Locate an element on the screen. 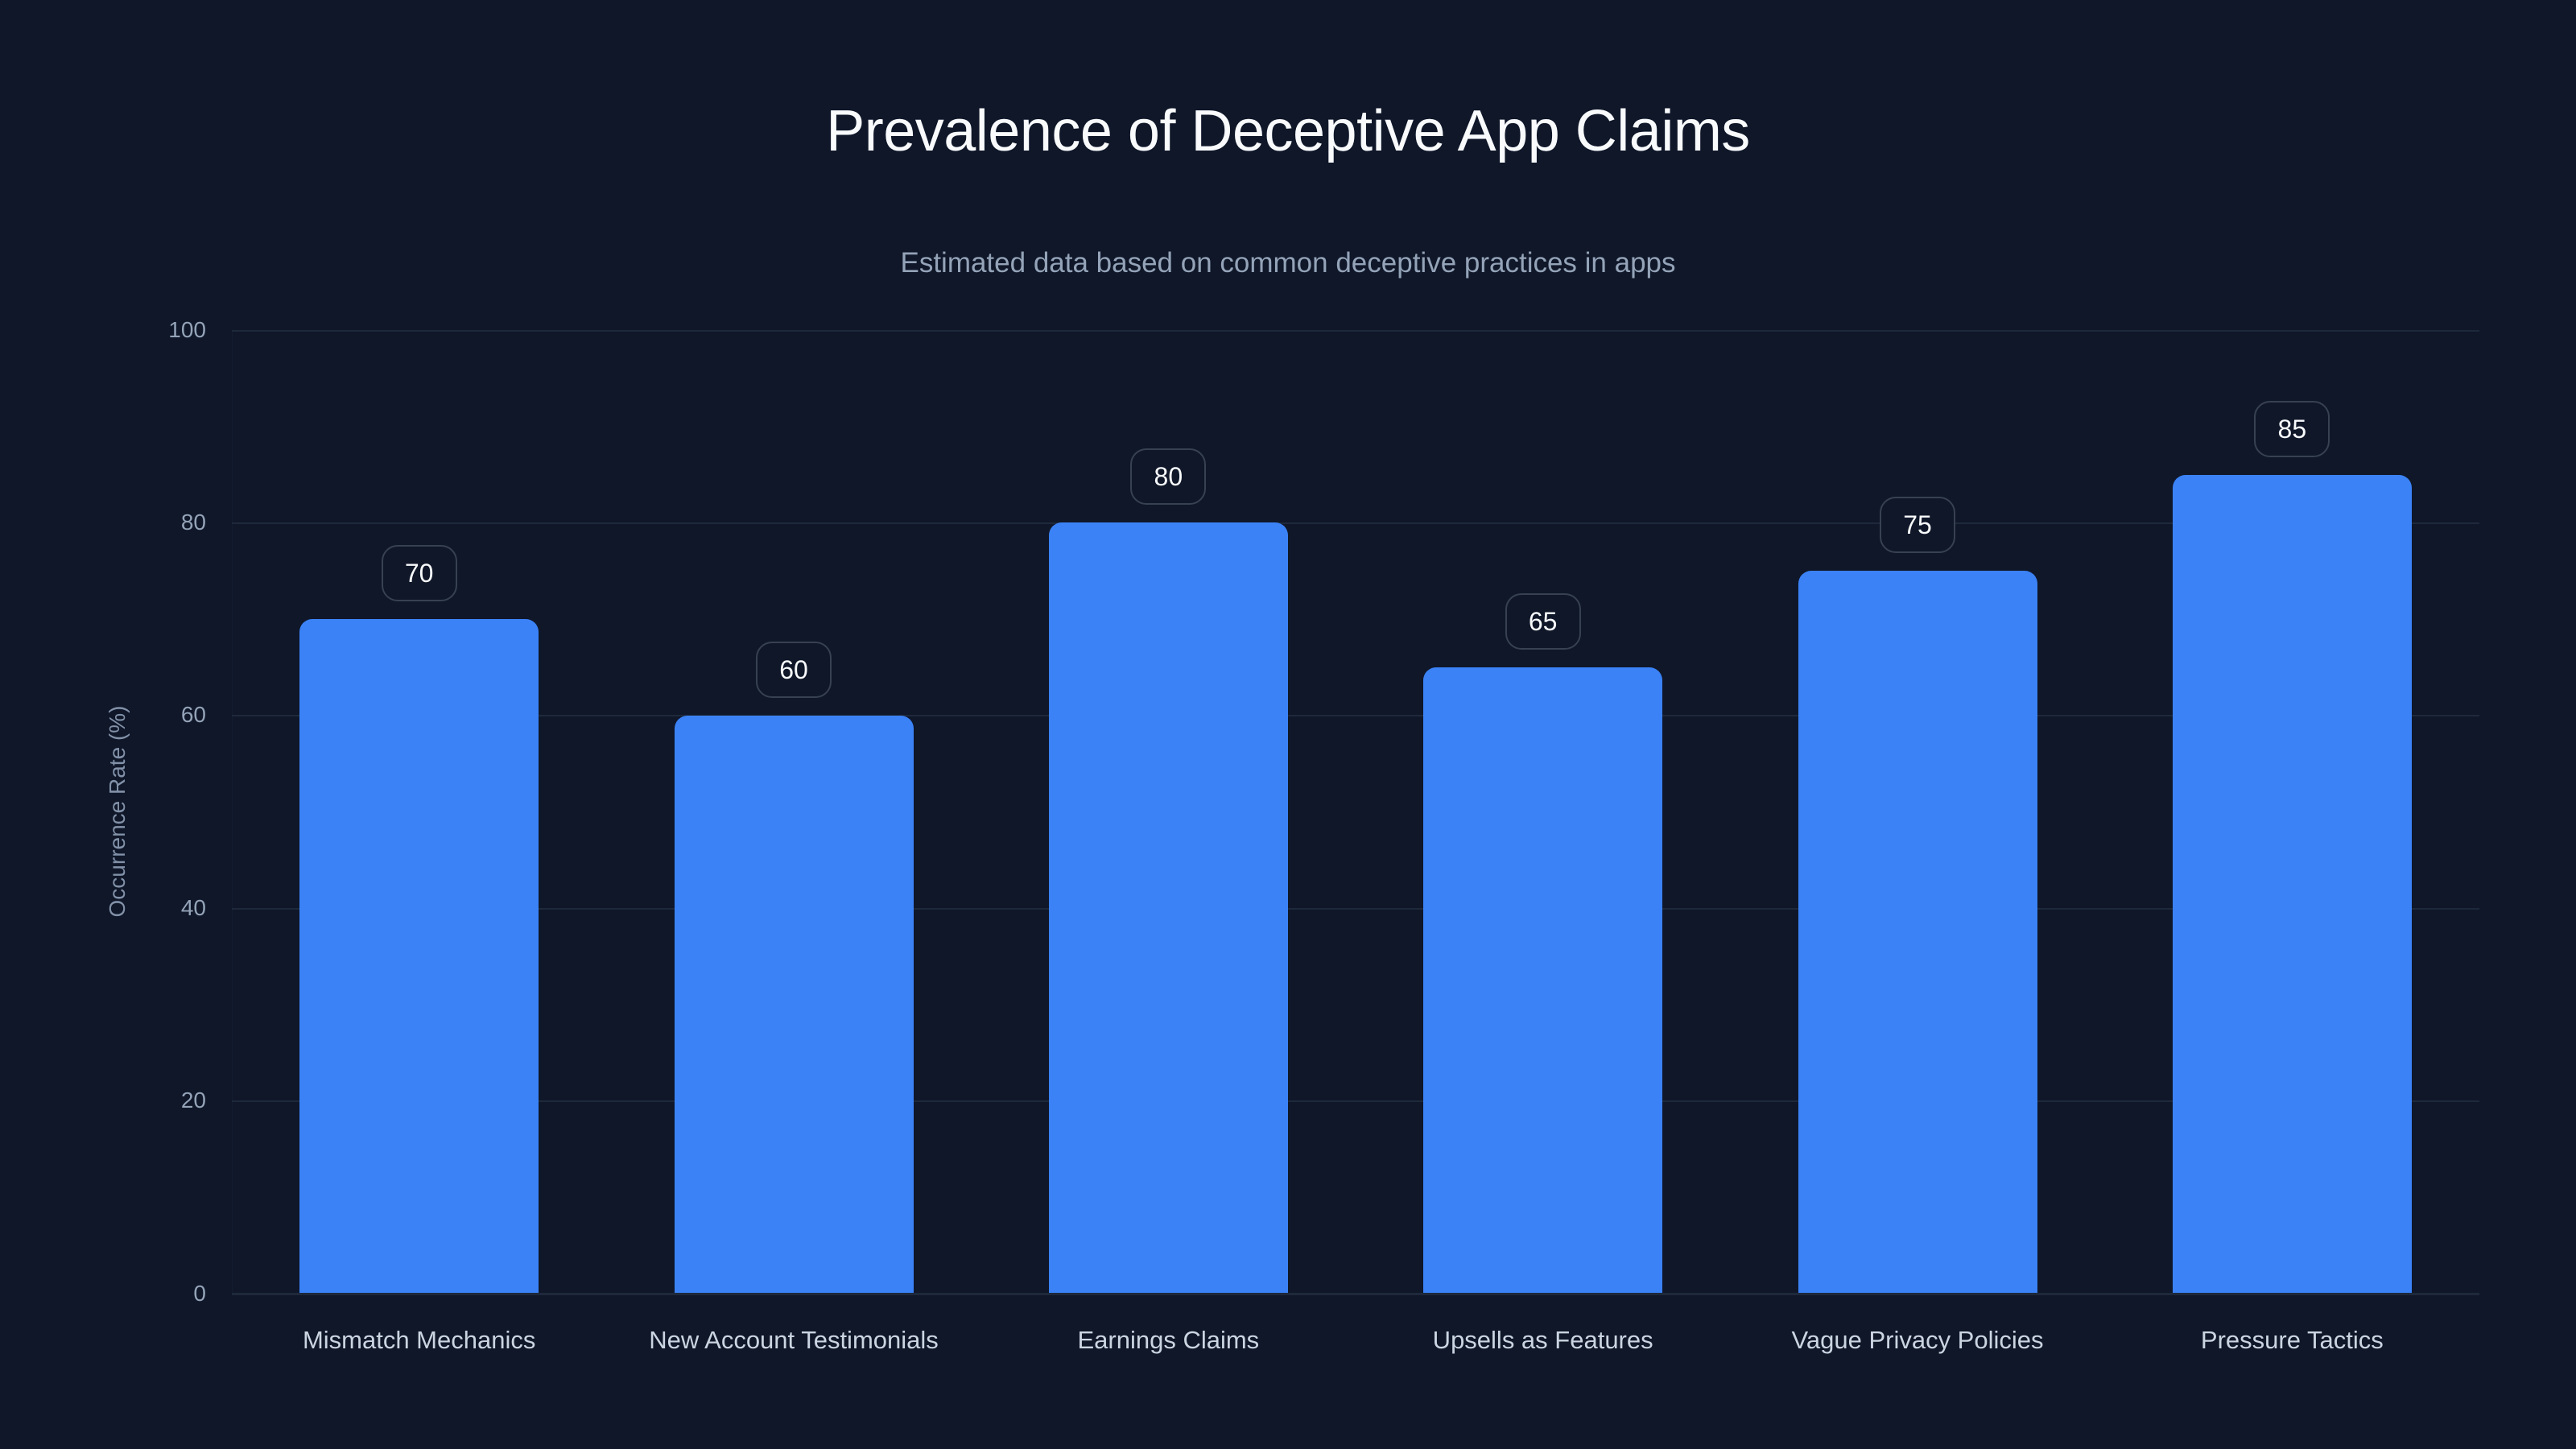  x-tick-label: Upsells as Features is located at coordinates (1542, 1340).